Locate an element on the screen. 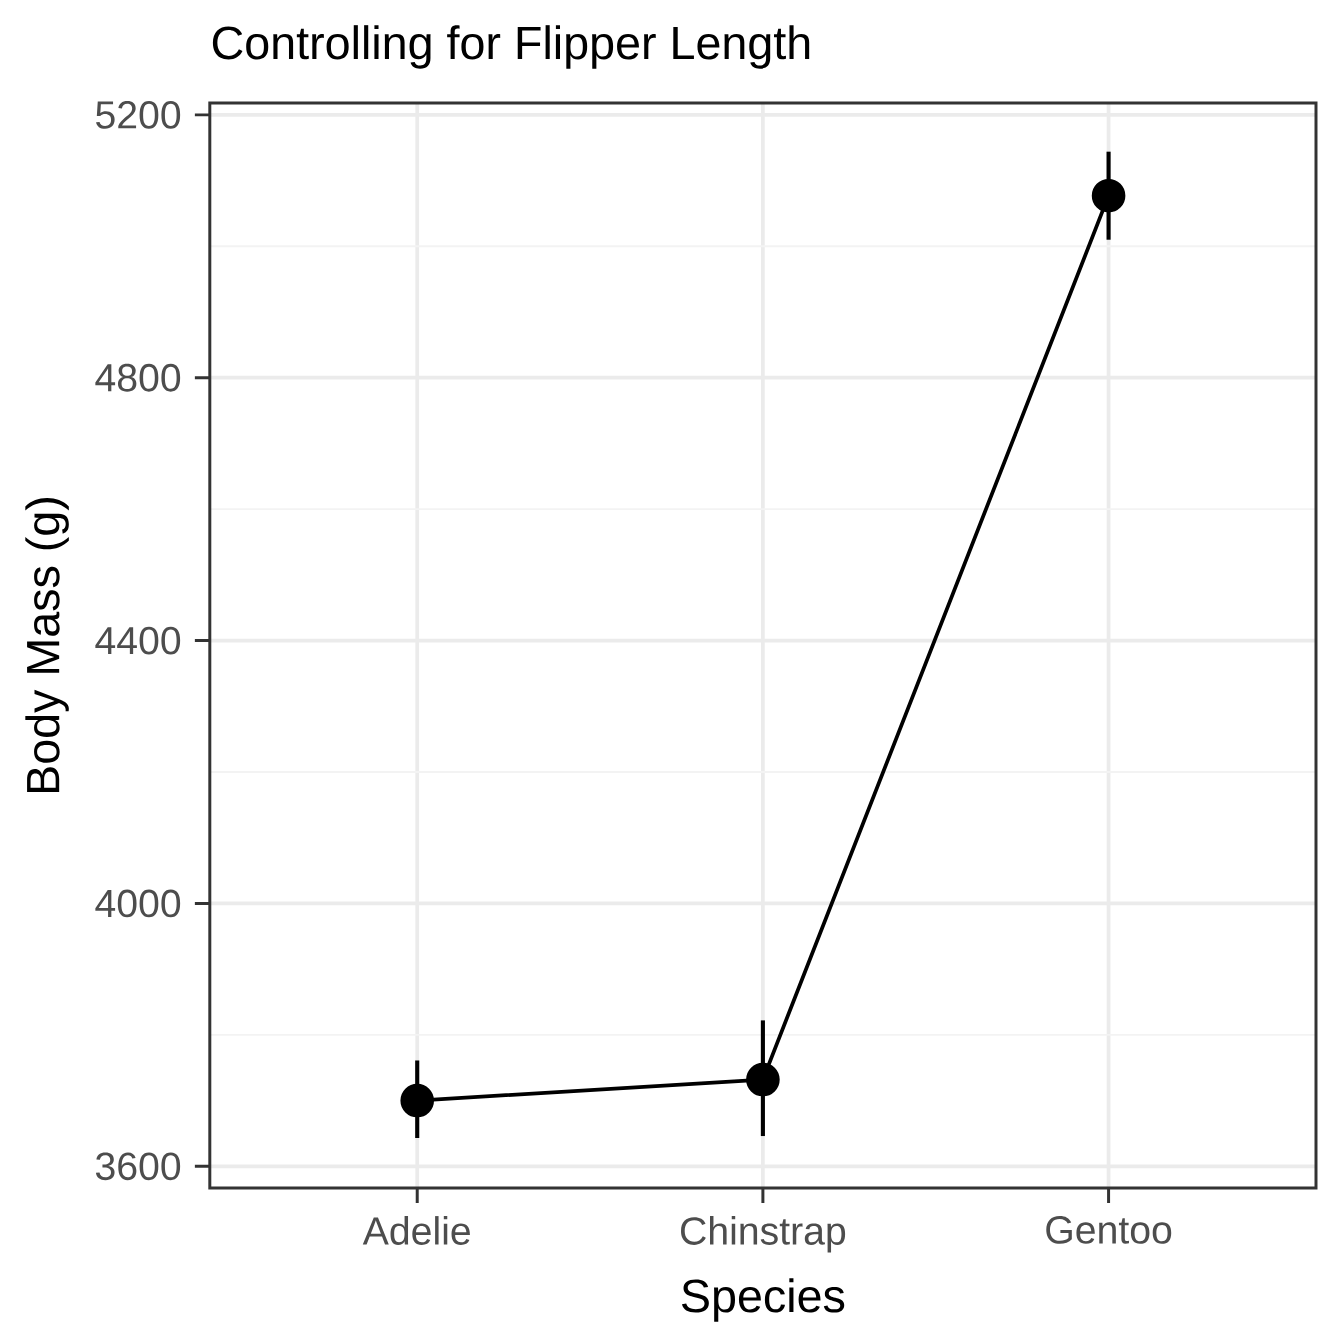 The width and height of the screenshot is (1344, 1344). chart-title: Controlling for Flipper Length is located at coordinates (511, 47).